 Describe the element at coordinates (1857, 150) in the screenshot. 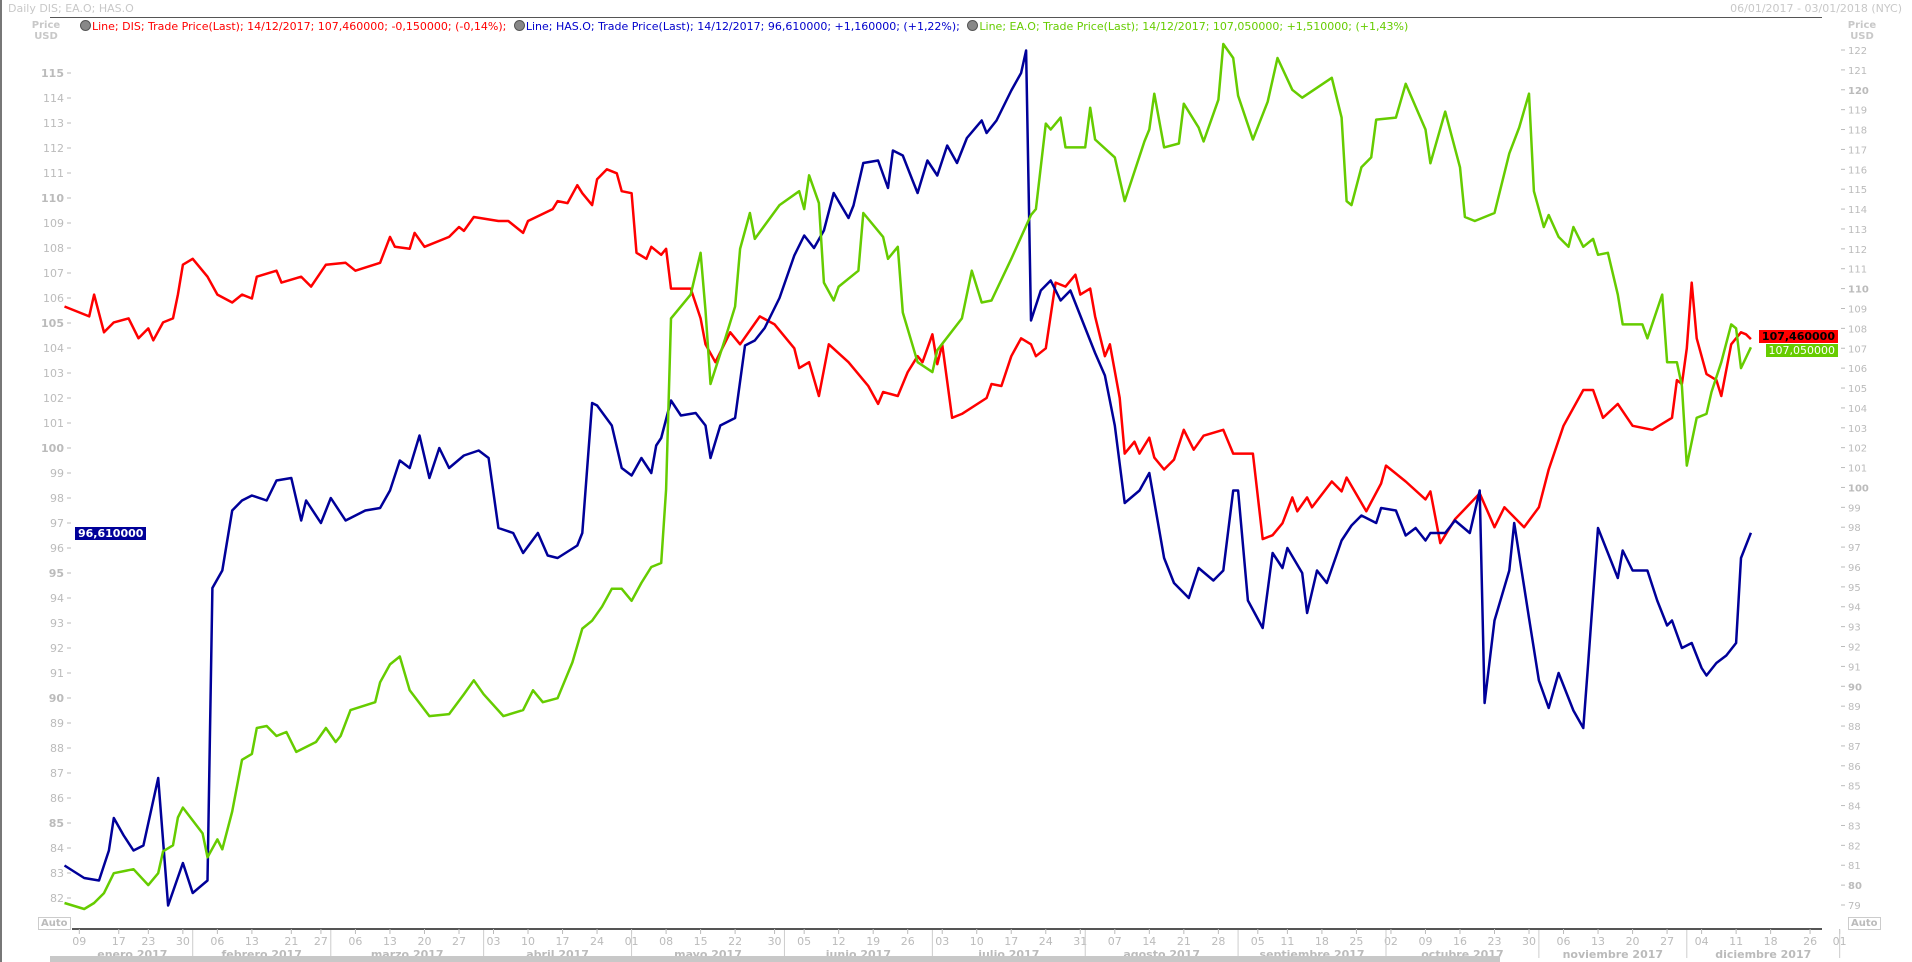

I see `right-tick-label: 117` at that location.